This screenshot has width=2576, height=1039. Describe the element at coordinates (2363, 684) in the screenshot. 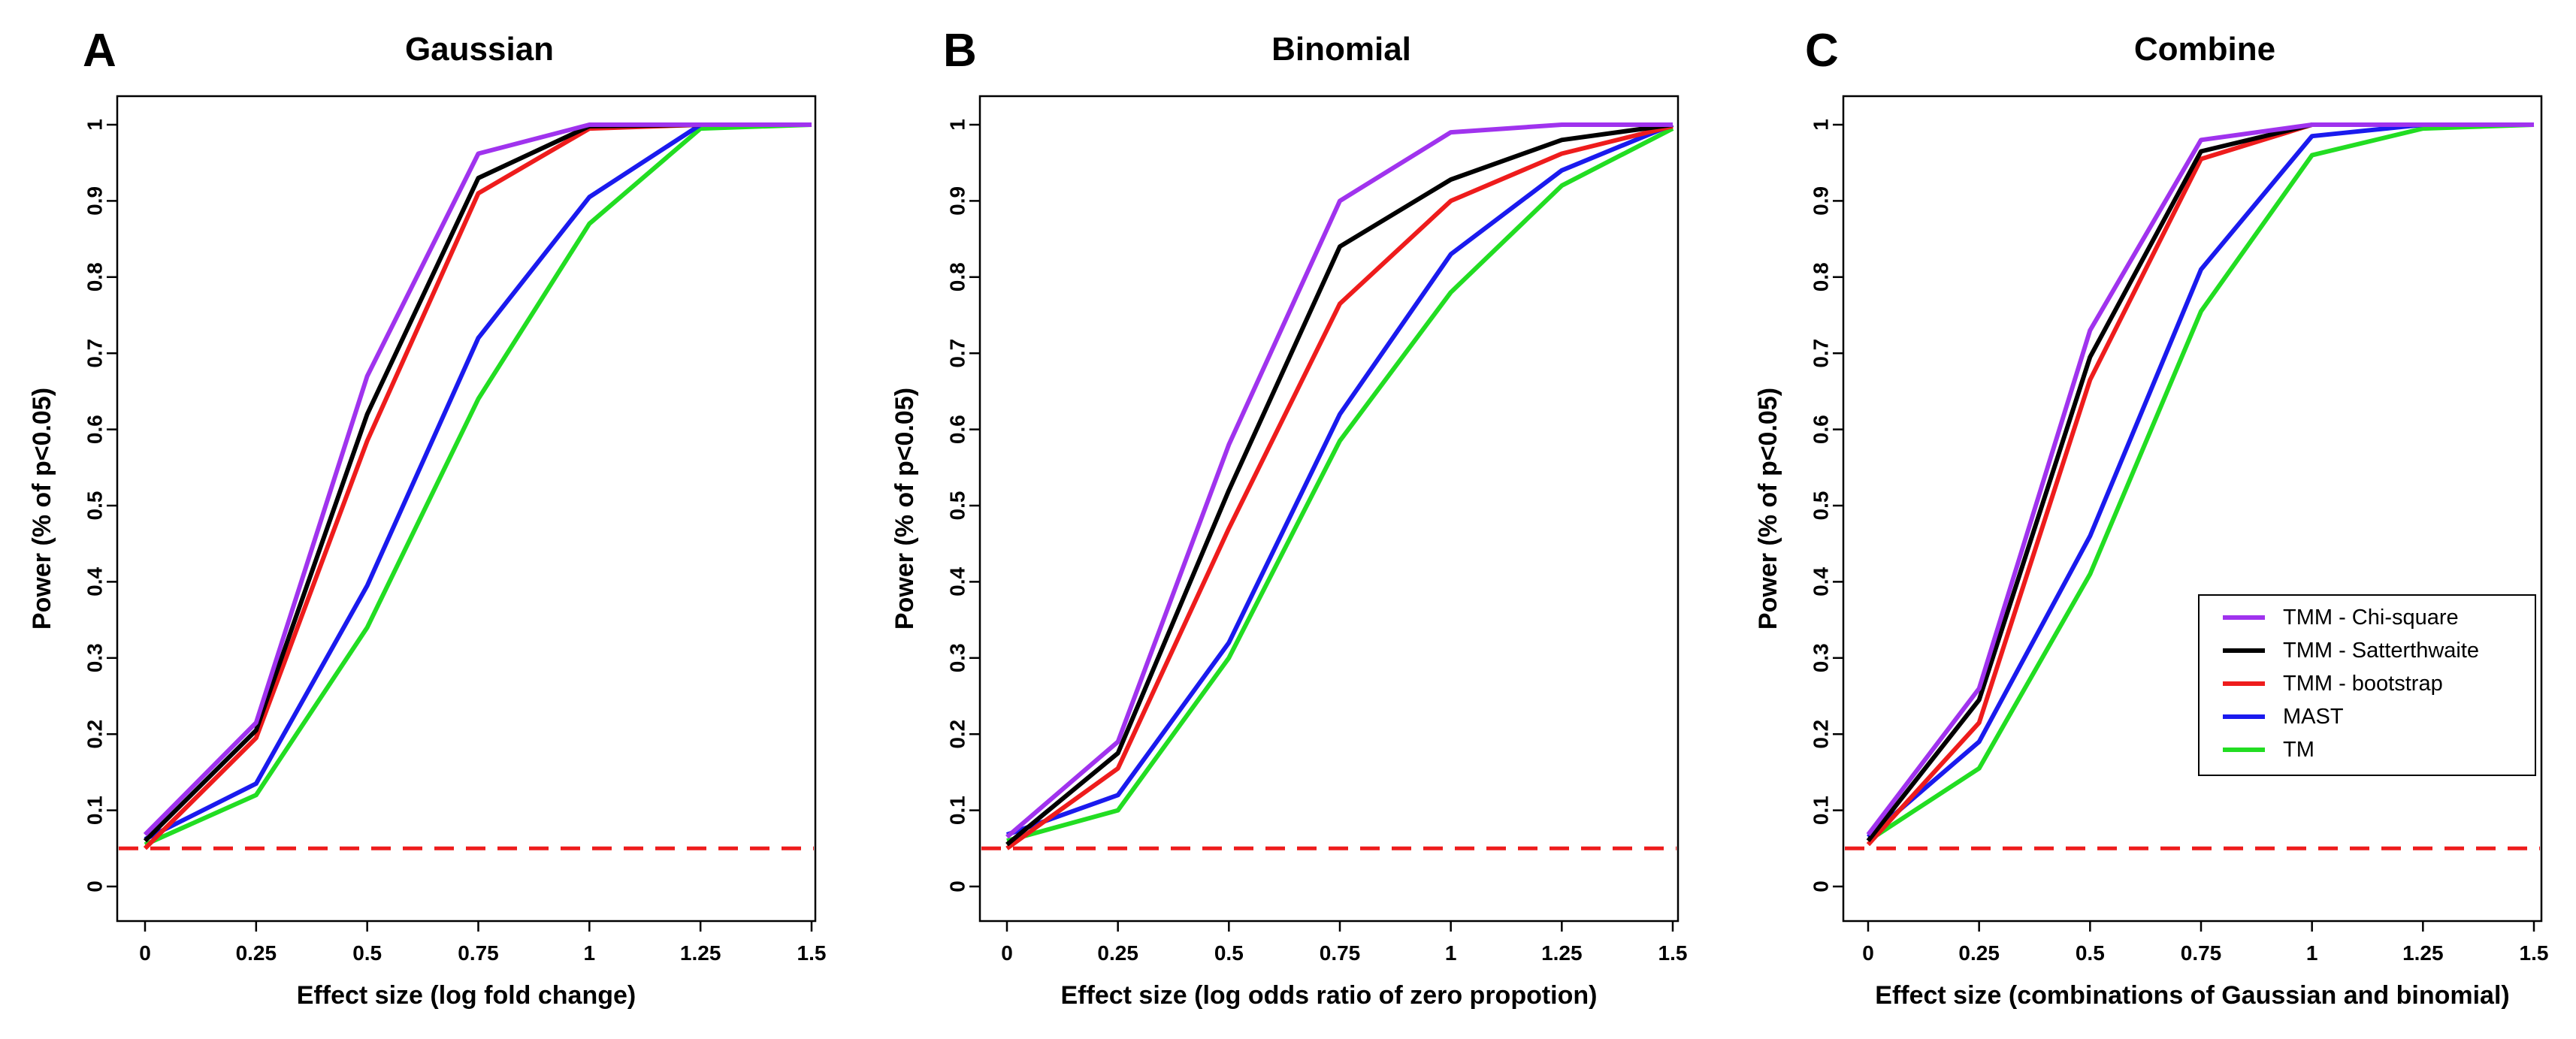

I see `legend-entry: TMM - bootstrap` at that location.